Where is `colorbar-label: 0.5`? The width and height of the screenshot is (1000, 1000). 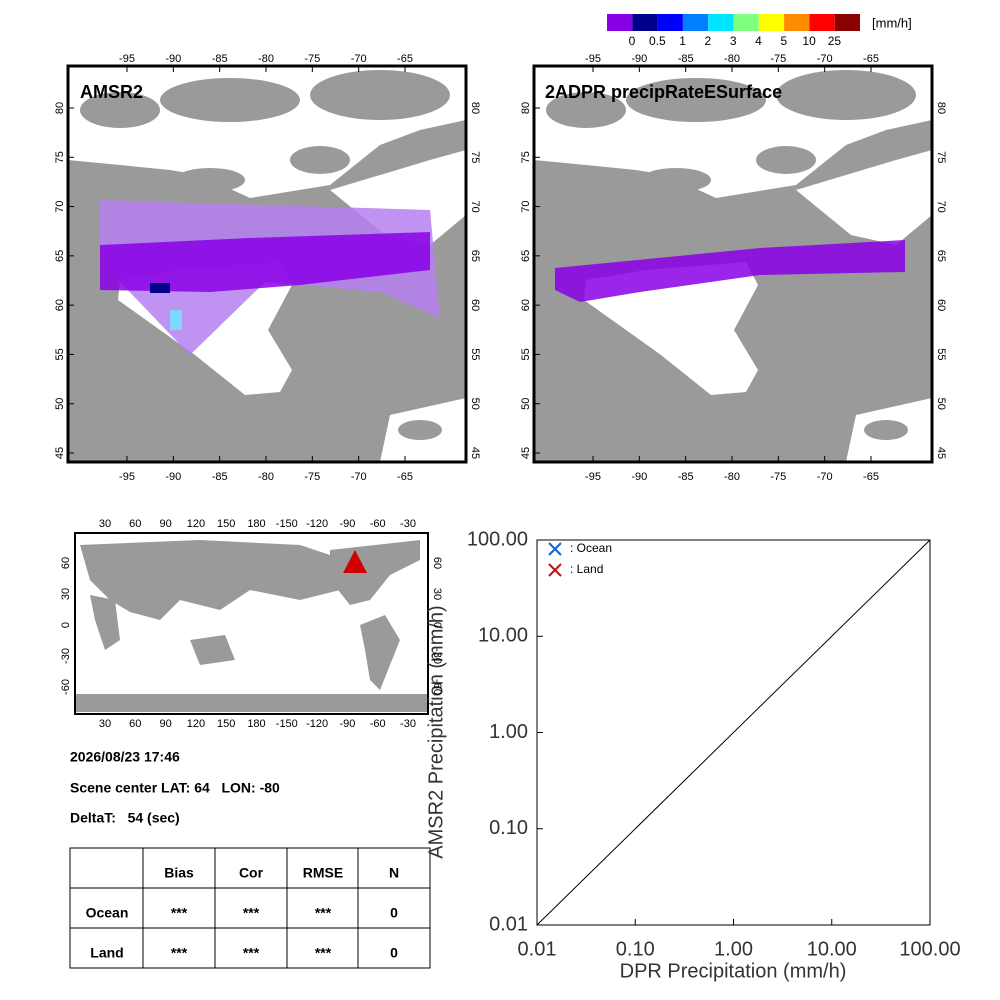 colorbar-label: 0.5 is located at coordinates (657, 41).